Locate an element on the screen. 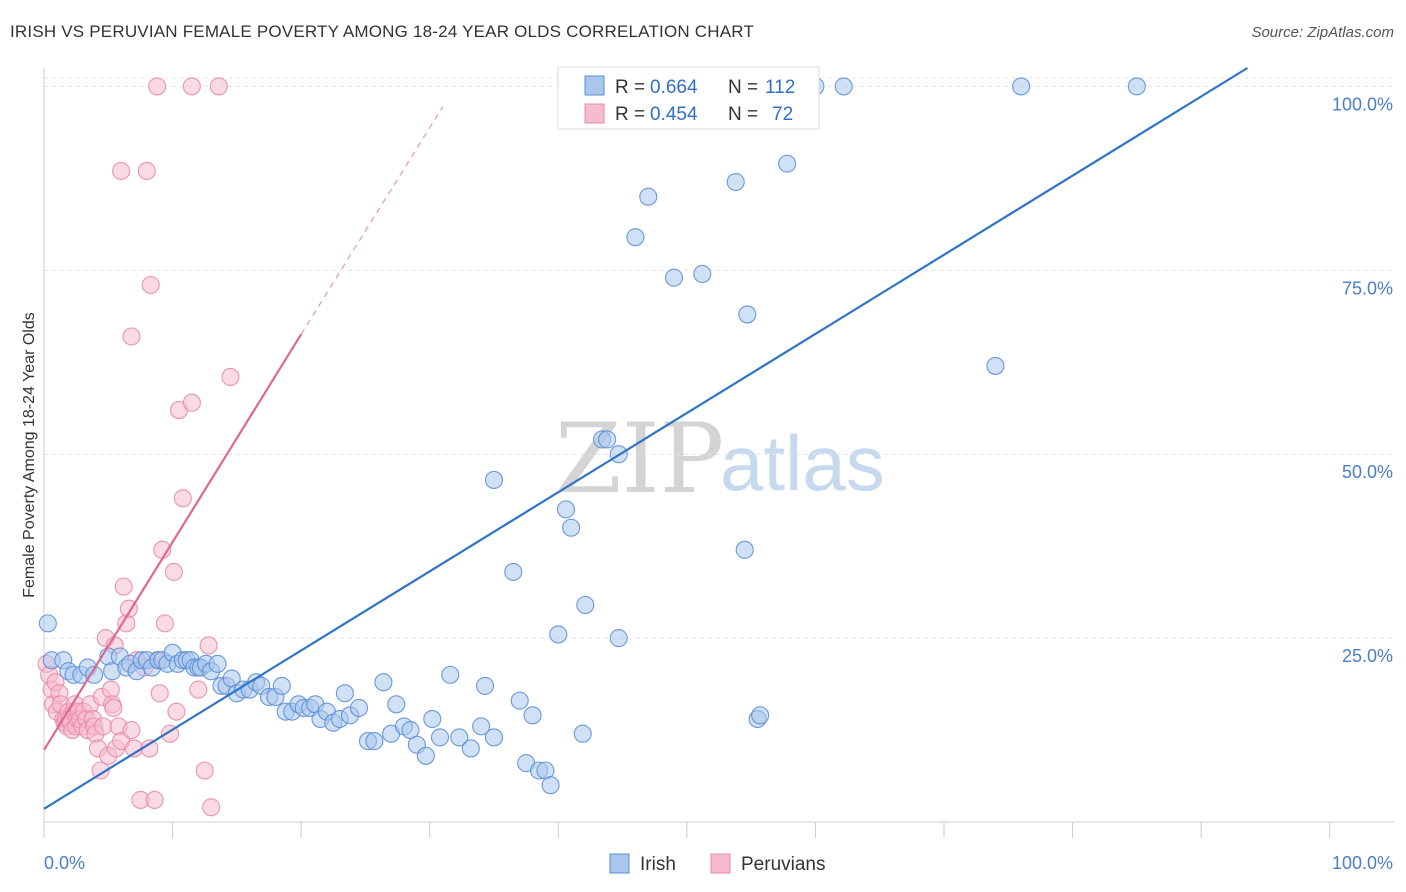  legend-irish-n: 112 is located at coordinates (780, 87).